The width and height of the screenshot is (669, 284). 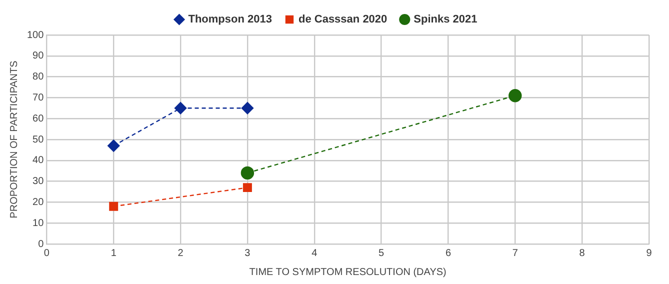 I want to click on y-tick-label: 100, so click(x=35, y=35).